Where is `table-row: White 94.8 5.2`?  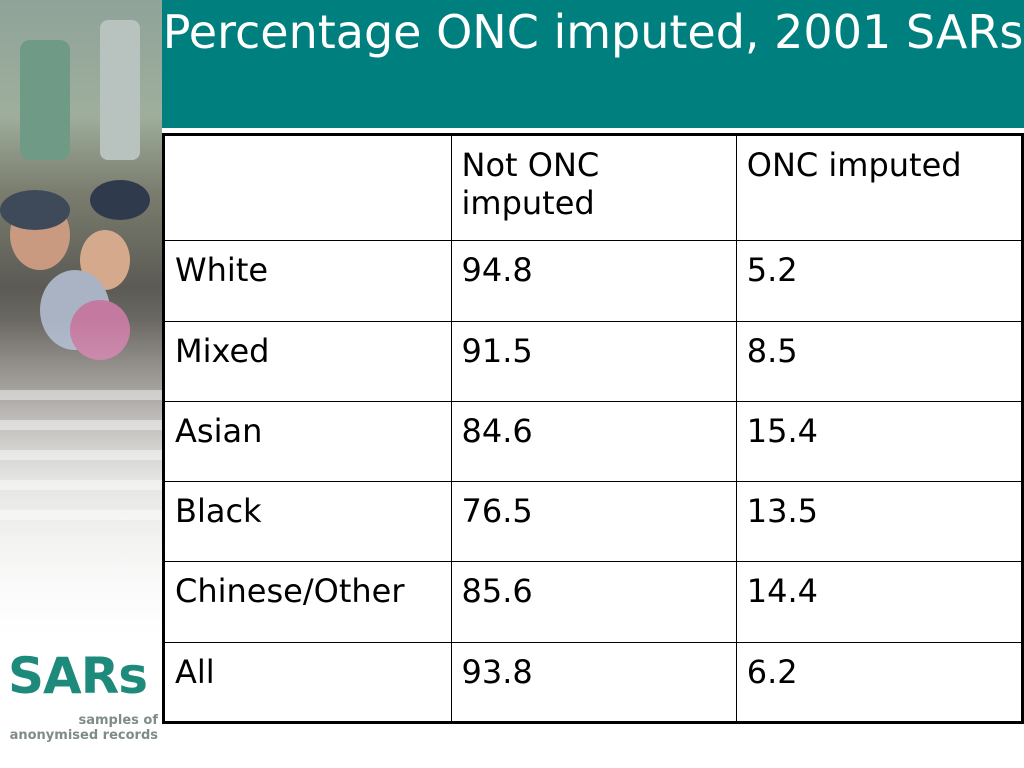 table-row: White 94.8 5.2 is located at coordinates (593, 281).